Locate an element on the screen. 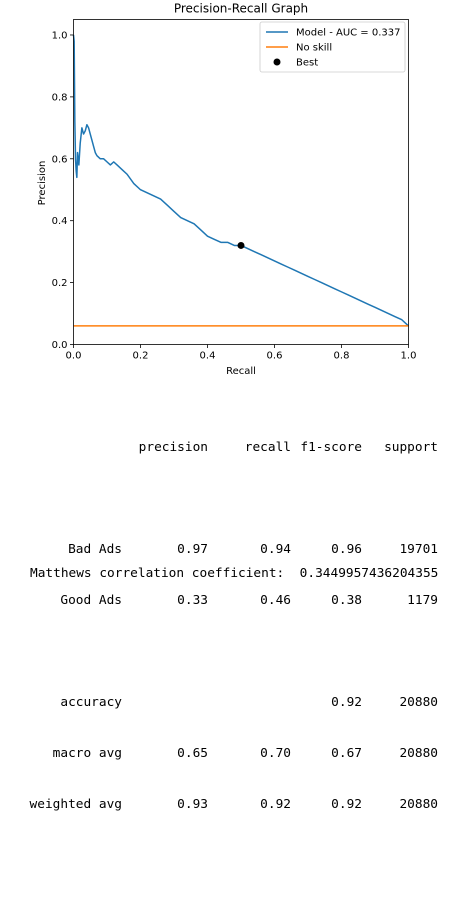 This screenshot has width=453, height=915. y-tick-label: 0.4 is located at coordinates (60, 221).